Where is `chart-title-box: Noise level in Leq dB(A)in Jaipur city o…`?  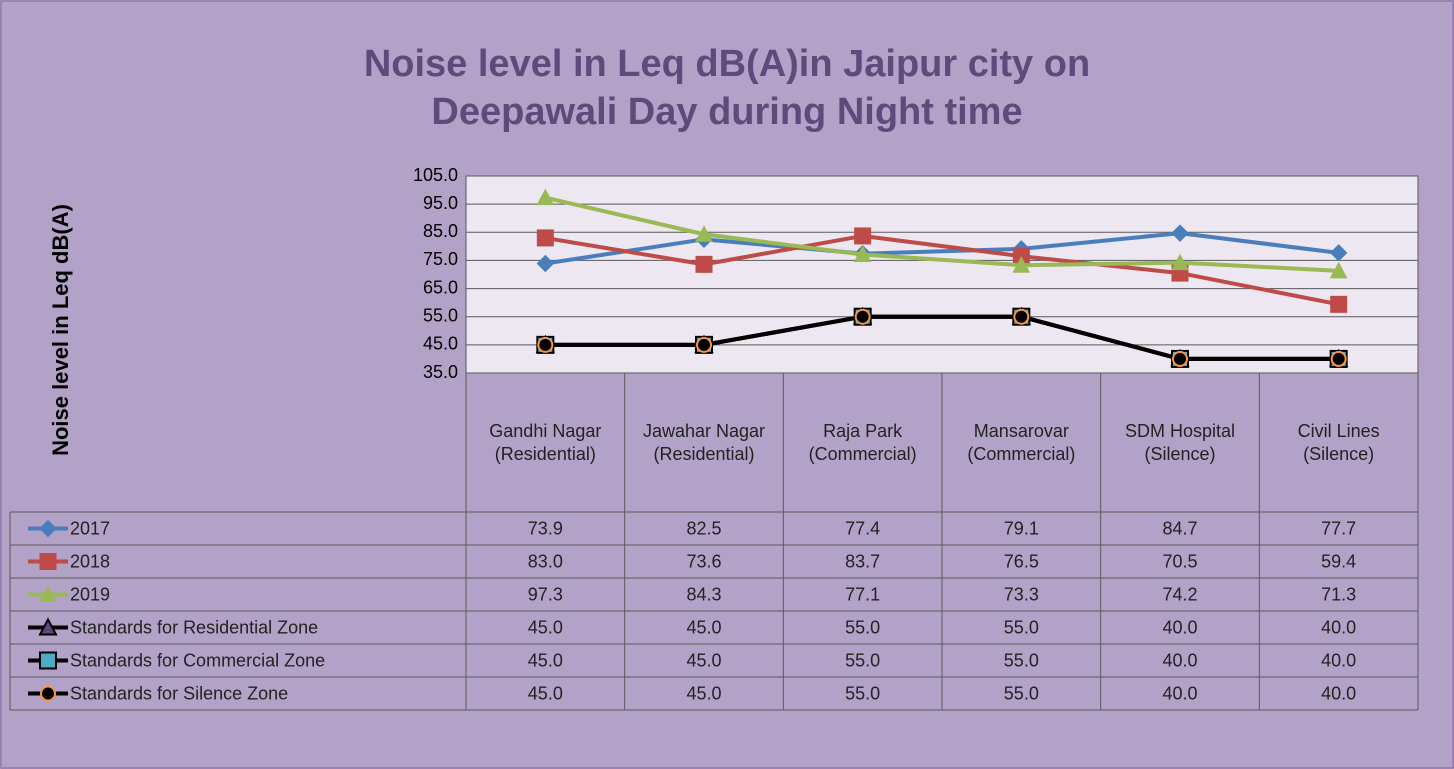
chart-title-box: Noise level in Leq dB(A)in Jaipur city o… is located at coordinates (727, 88).